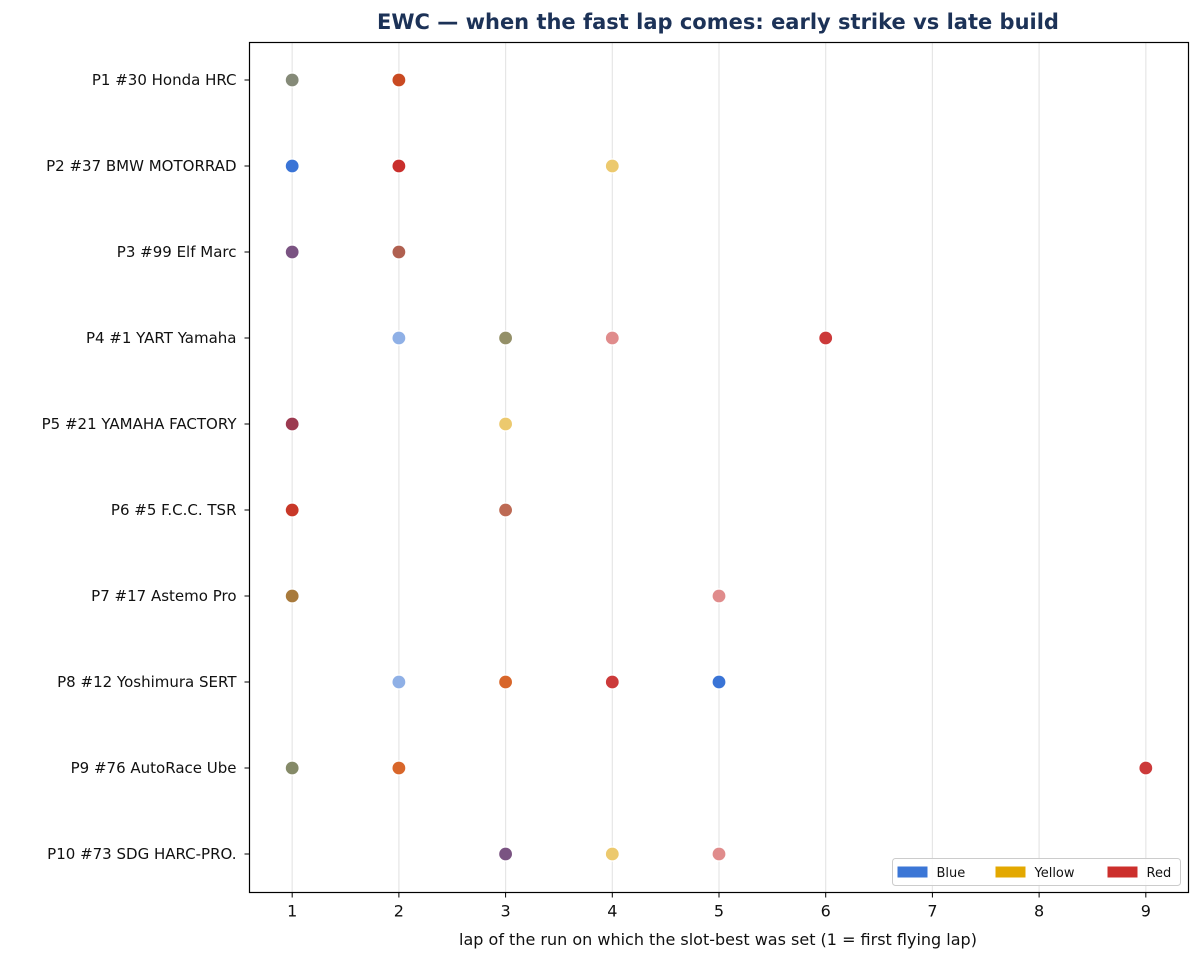  What do you see at coordinates (932, 911) in the screenshot?
I see `x-tick-label: 7` at bounding box center [932, 911].